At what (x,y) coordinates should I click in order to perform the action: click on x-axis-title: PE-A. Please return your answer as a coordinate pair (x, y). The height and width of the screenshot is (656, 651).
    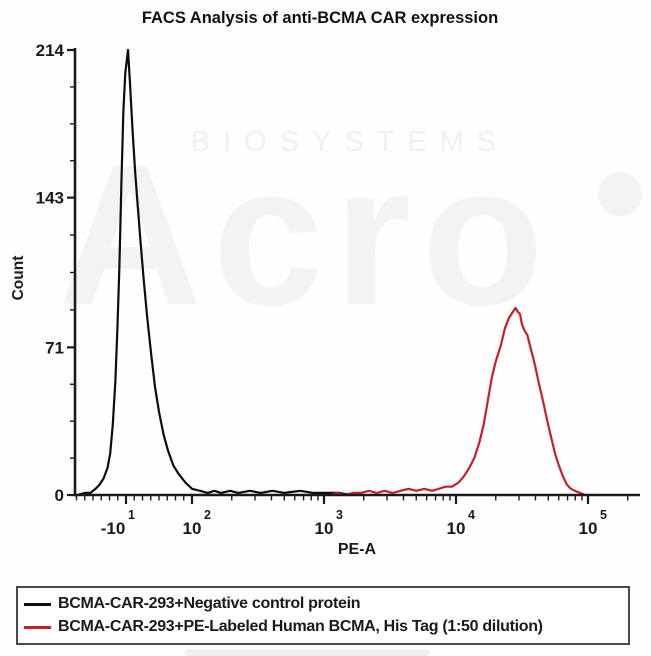
    Looking at the image, I should click on (357, 549).